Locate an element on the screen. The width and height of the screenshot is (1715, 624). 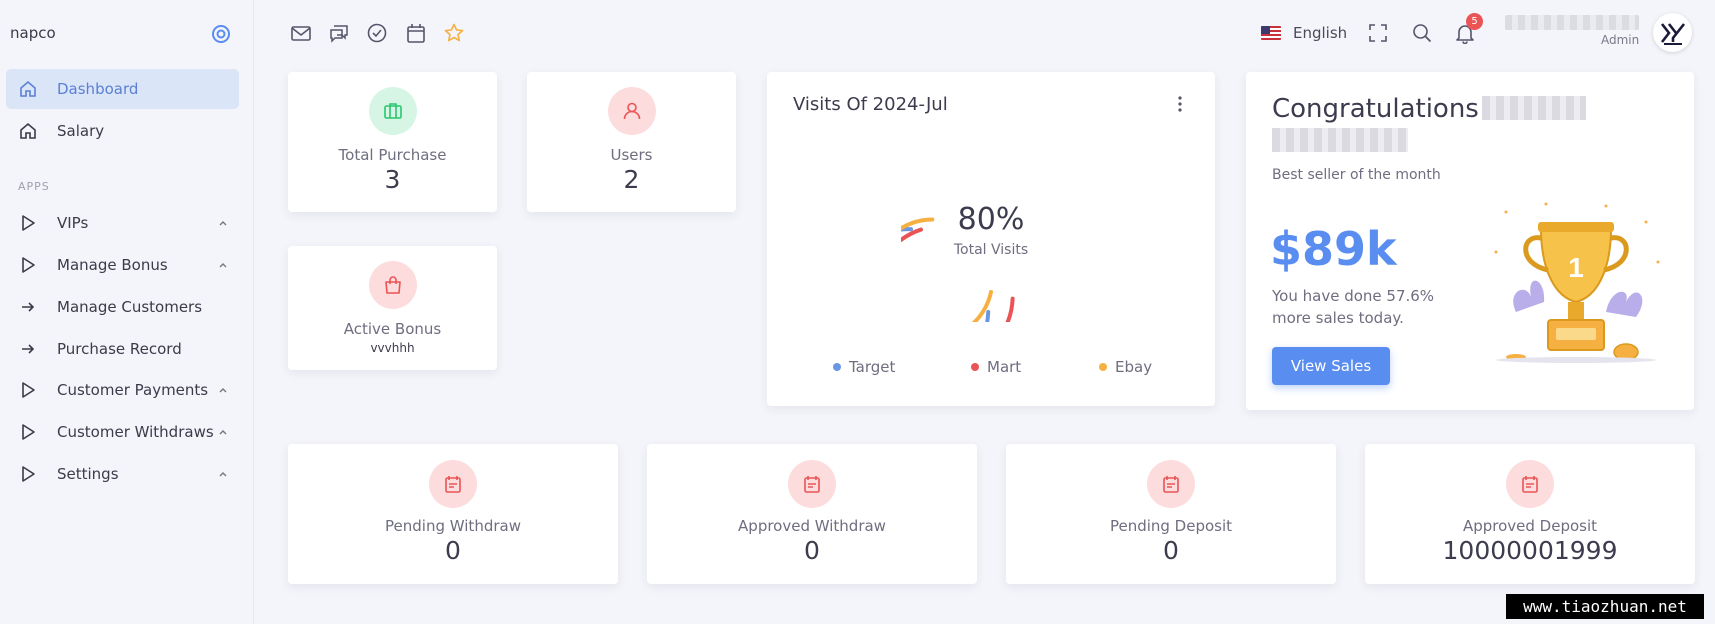
more-vertical-icon is located at coordinates (1180, 104).